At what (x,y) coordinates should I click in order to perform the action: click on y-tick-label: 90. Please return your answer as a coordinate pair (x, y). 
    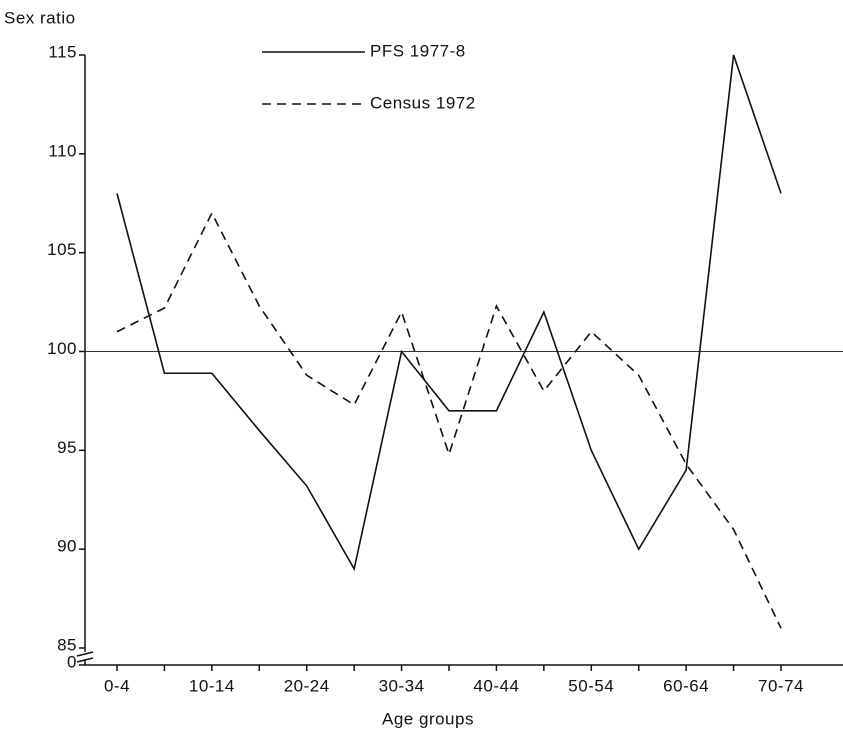
    Looking at the image, I should click on (67, 546).